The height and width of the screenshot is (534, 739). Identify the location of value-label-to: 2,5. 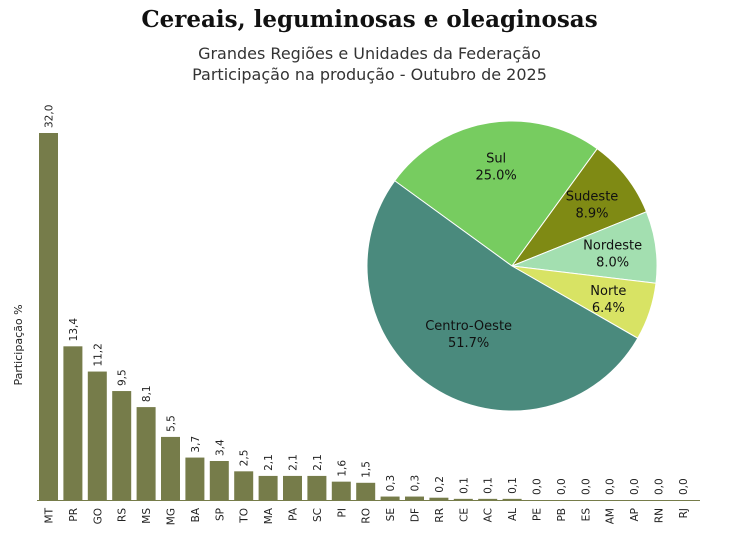
(245, 458).